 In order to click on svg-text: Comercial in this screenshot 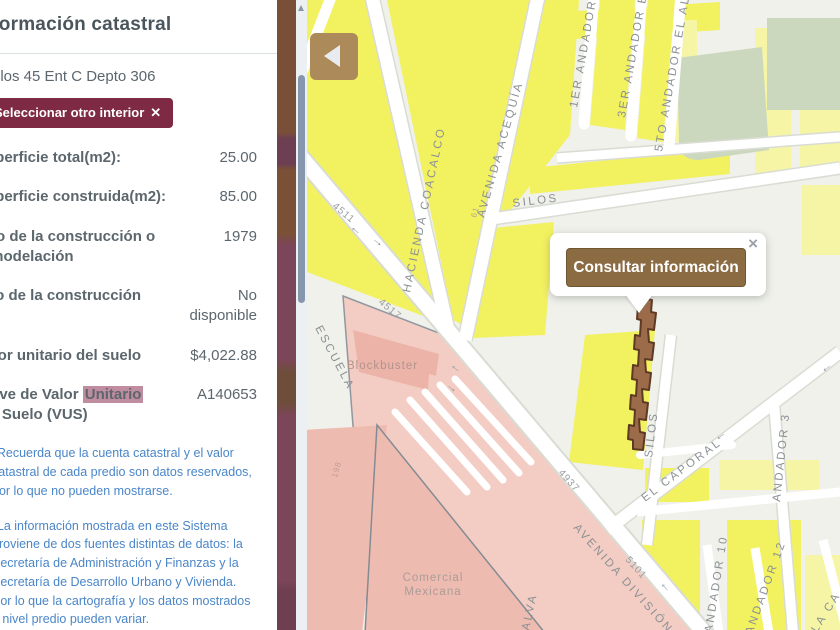, I will do `click(433, 578)`.